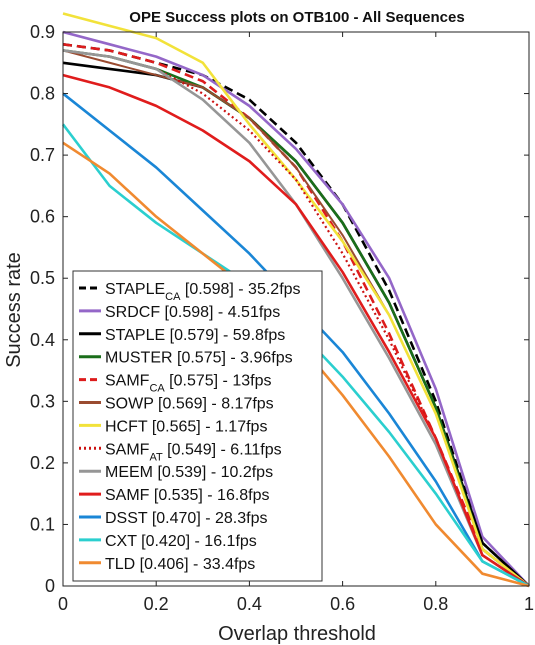  What do you see at coordinates (189, 404) in the screenshot?
I see `legend-entry: SOWP [0.569] - 8.17fps` at bounding box center [189, 404].